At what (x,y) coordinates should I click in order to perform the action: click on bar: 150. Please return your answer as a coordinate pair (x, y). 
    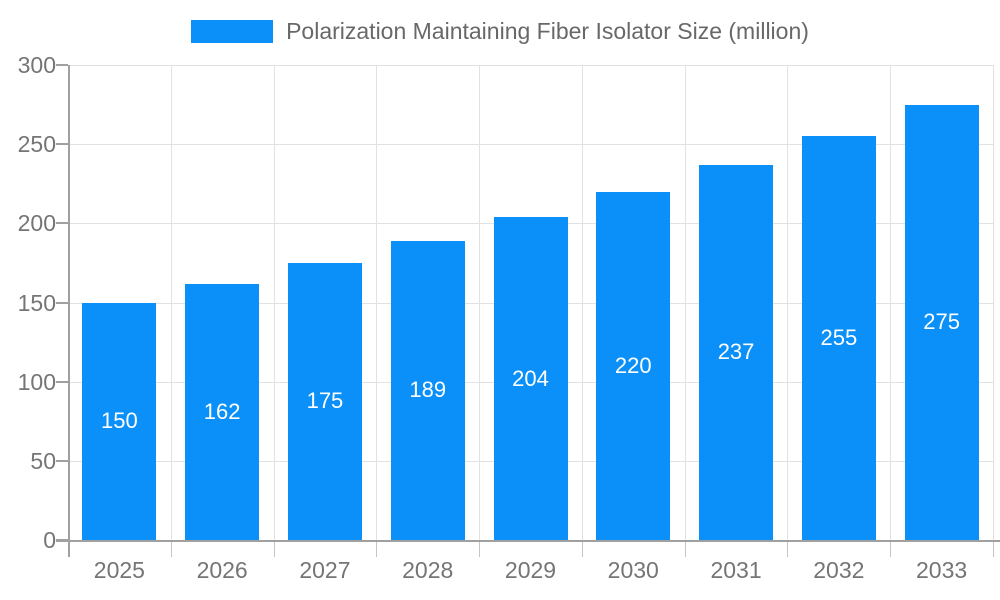
    Looking at the image, I should click on (119, 421).